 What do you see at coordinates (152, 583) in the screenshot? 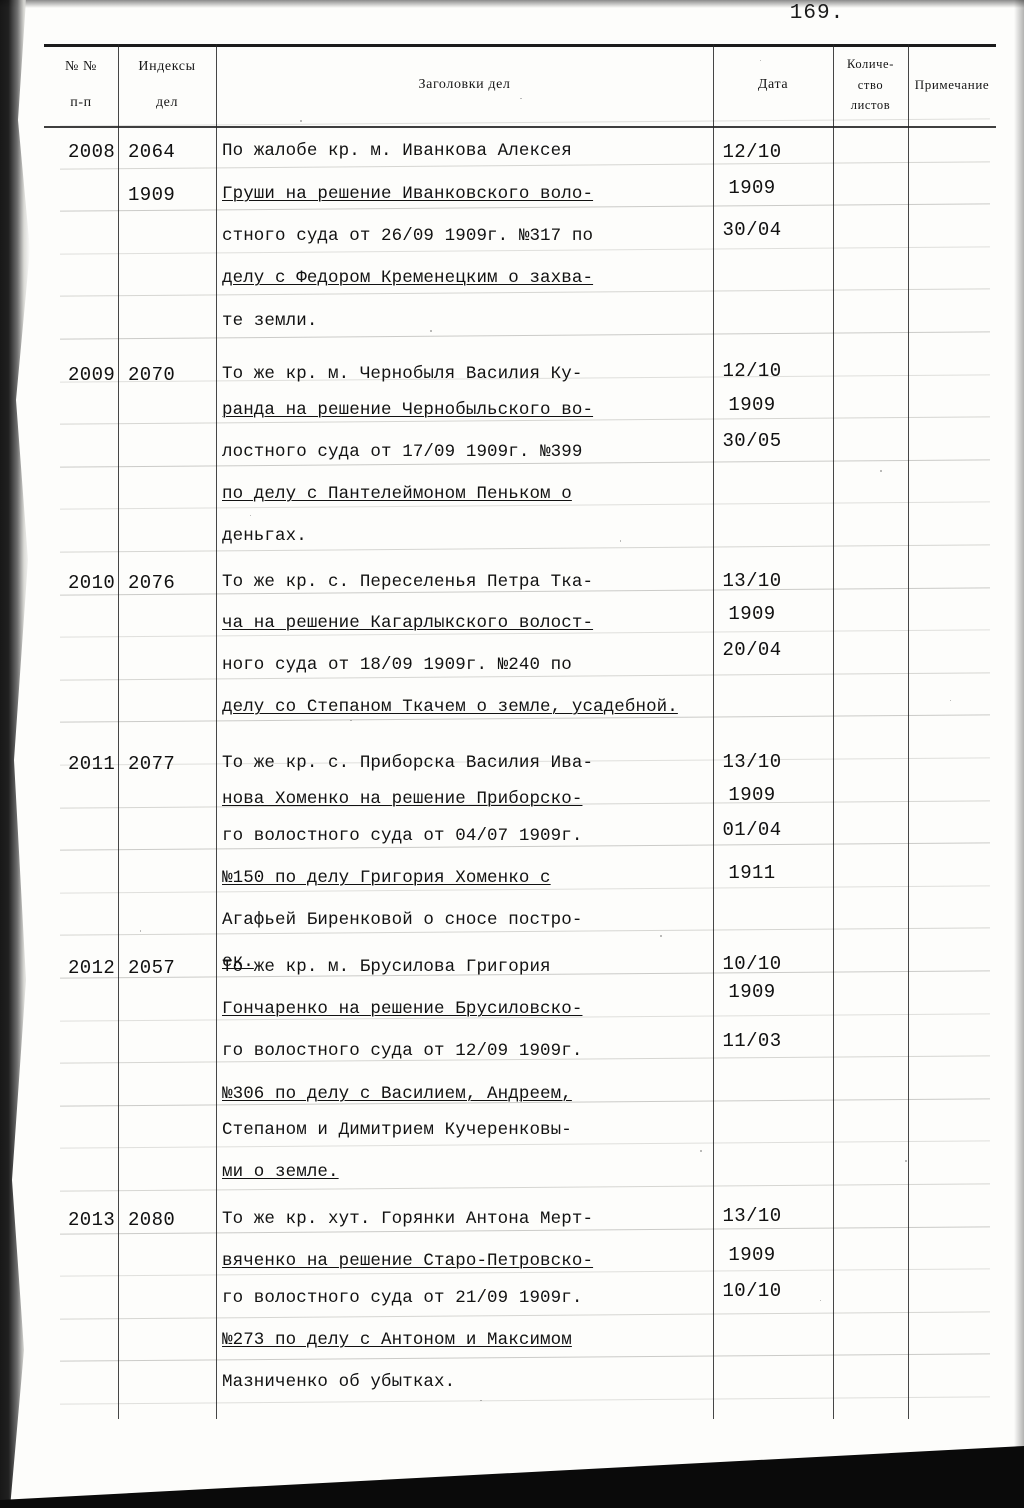
I see `row-index: 2076` at bounding box center [152, 583].